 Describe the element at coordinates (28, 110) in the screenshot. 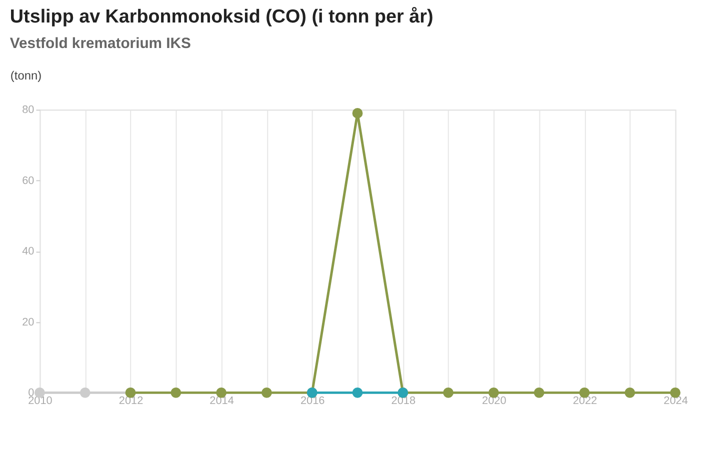

I see `y-tick-label: 80` at that location.